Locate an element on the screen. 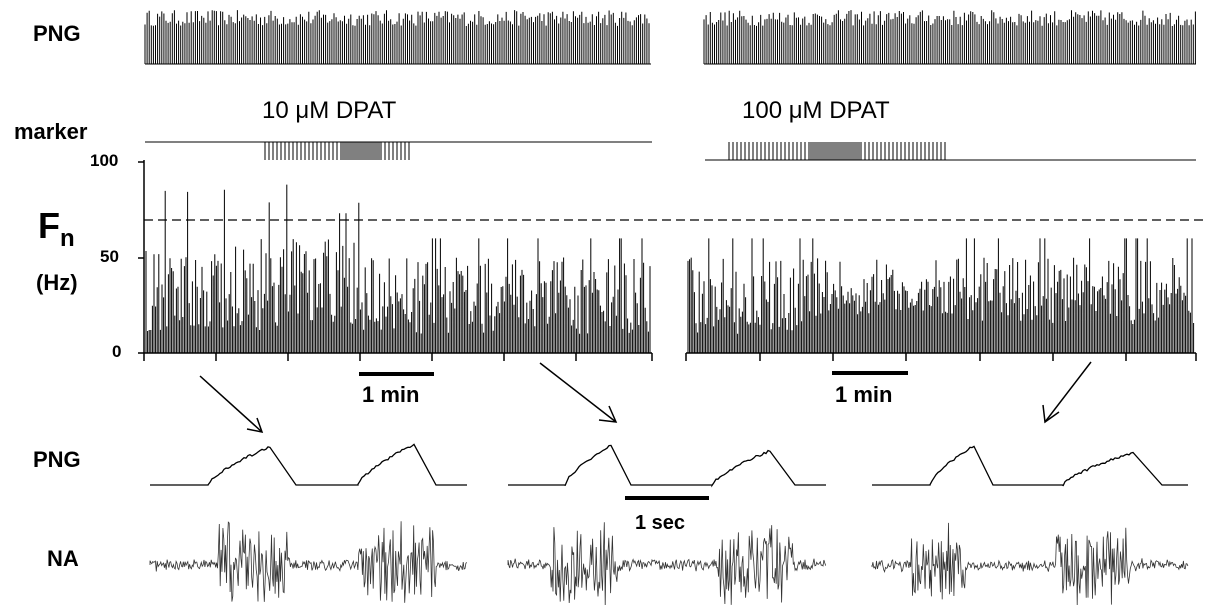 The width and height of the screenshot is (1209, 605). fn-bars-100uM is located at coordinates (941, 295).